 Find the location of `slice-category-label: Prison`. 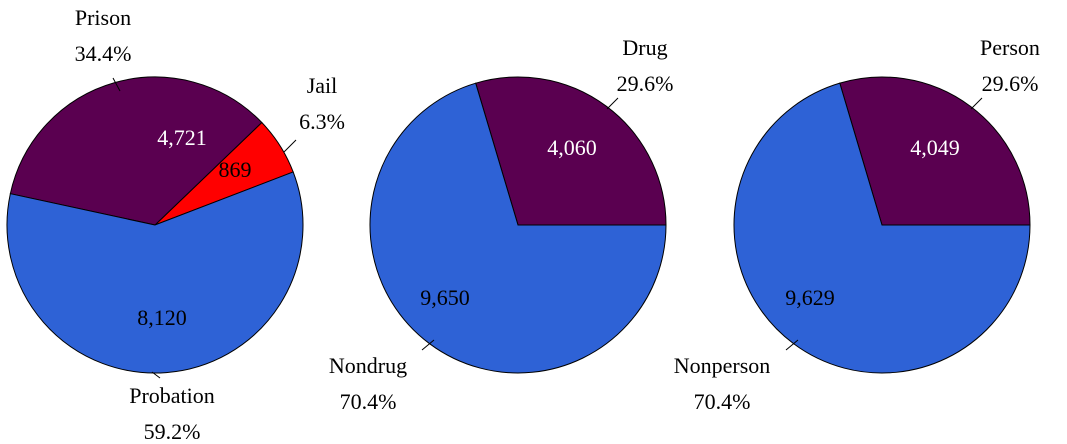

slice-category-label: Prison is located at coordinates (103, 17).